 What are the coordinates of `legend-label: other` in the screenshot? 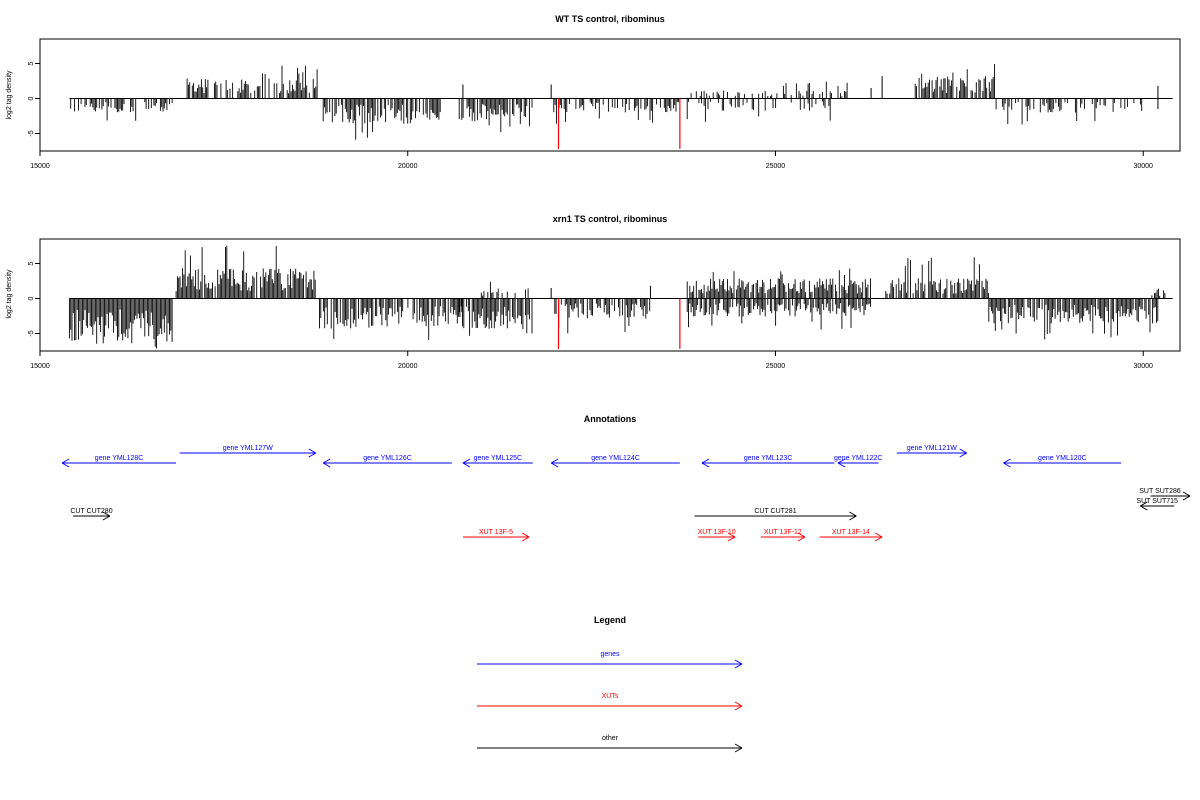 It's located at (610, 738).